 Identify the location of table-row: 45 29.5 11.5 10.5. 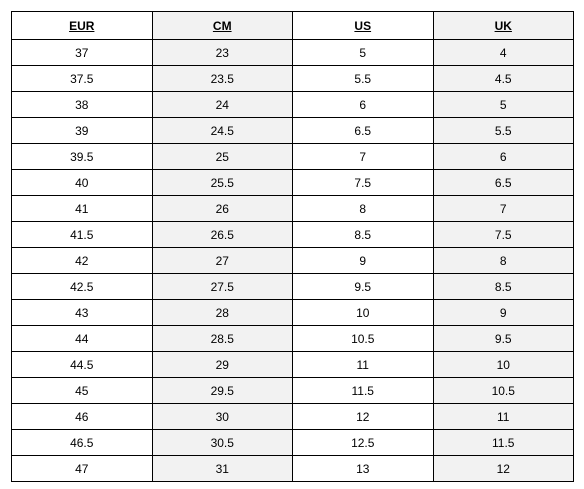
(292, 390).